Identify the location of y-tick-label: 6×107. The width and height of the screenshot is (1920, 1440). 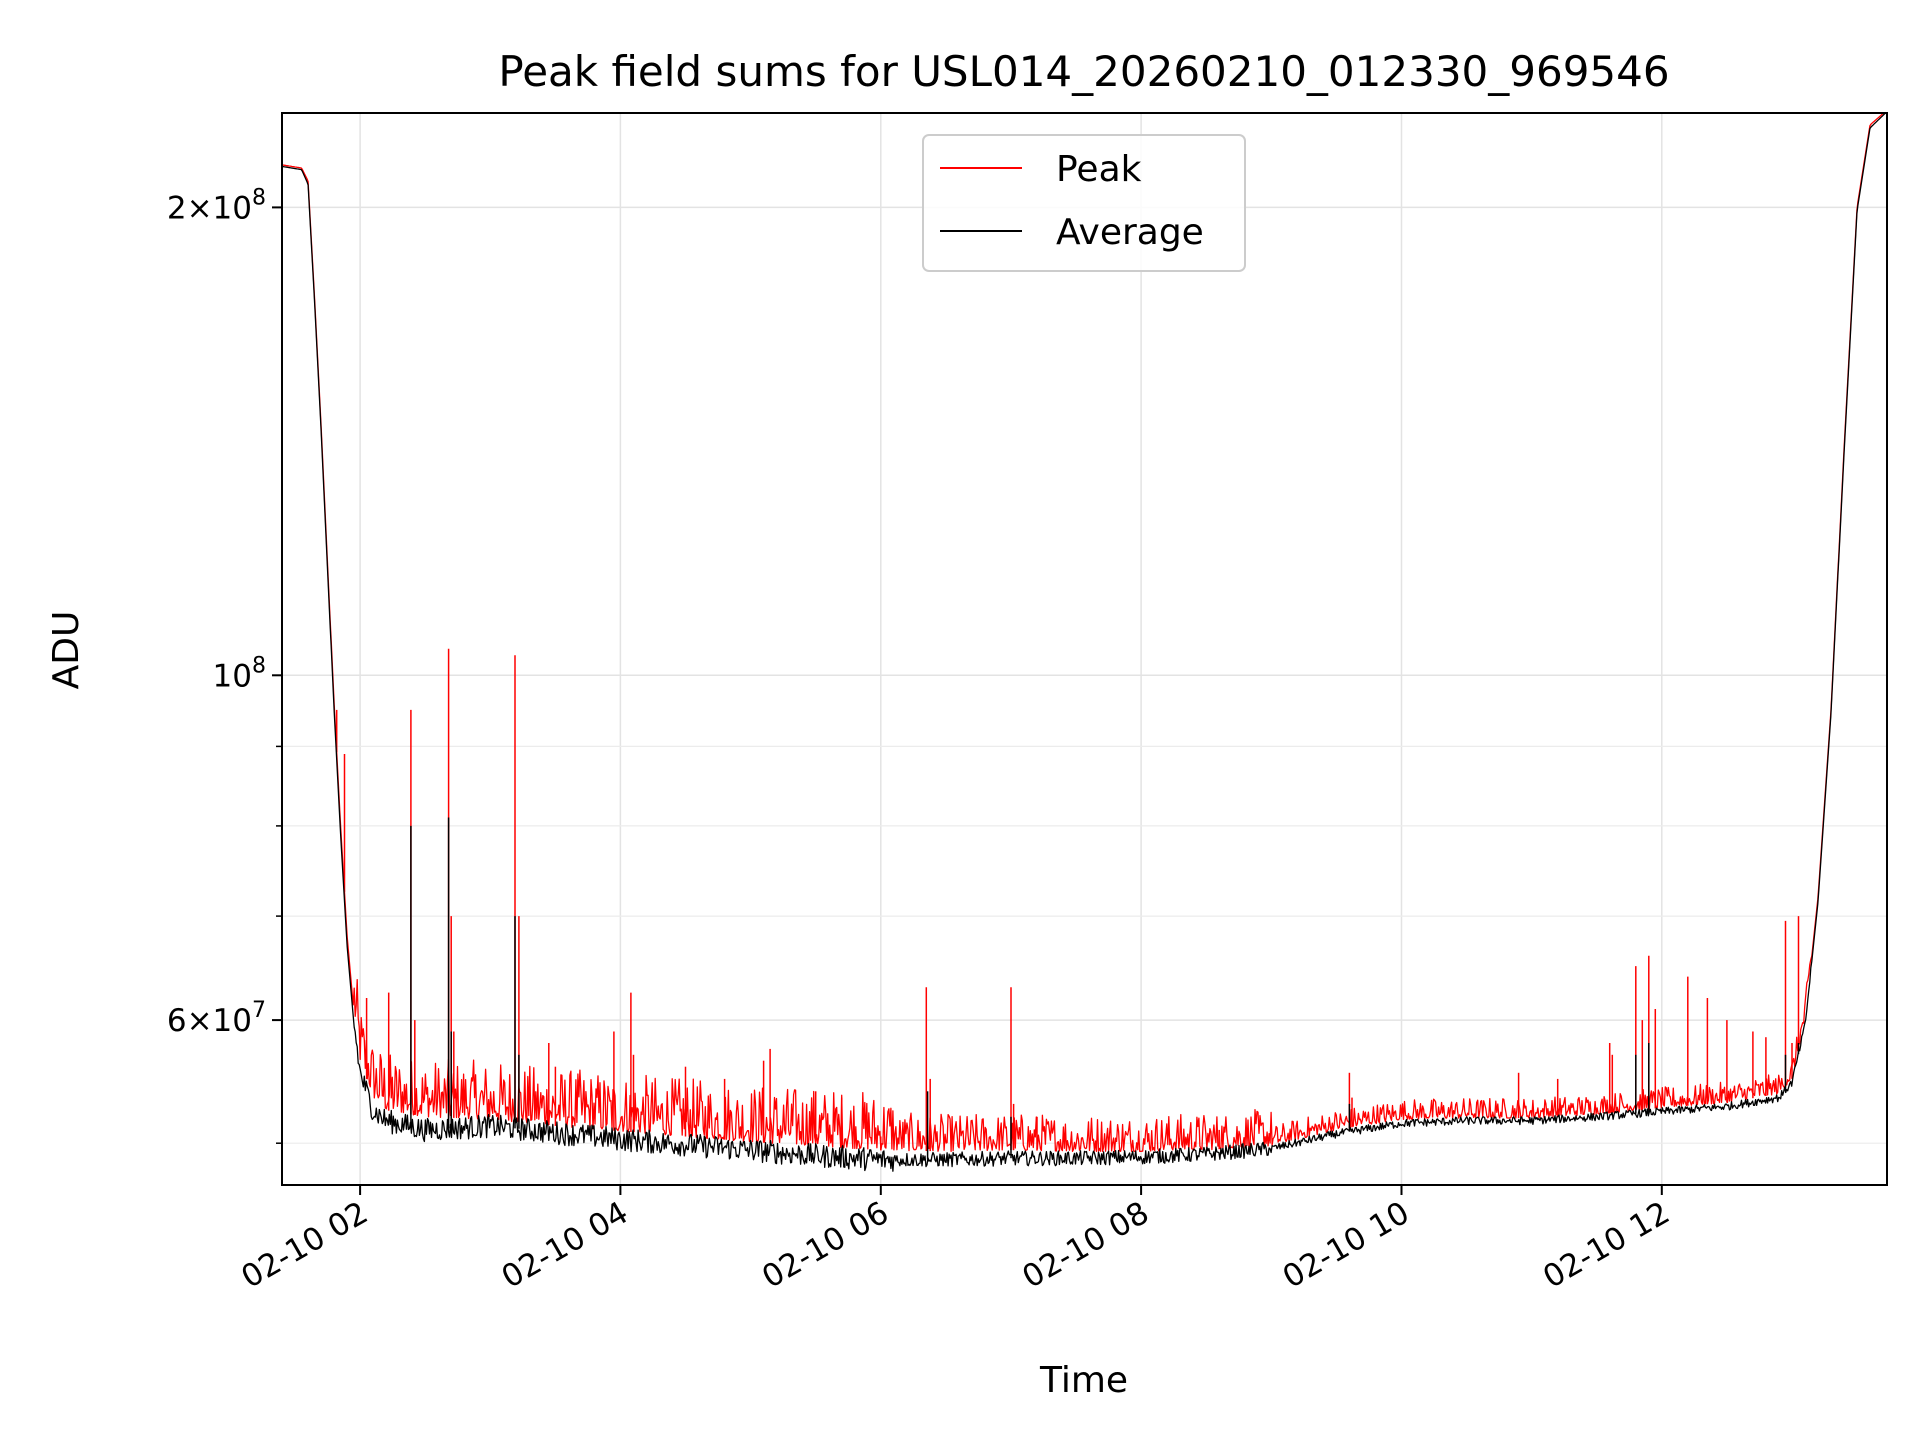
(216, 1018).